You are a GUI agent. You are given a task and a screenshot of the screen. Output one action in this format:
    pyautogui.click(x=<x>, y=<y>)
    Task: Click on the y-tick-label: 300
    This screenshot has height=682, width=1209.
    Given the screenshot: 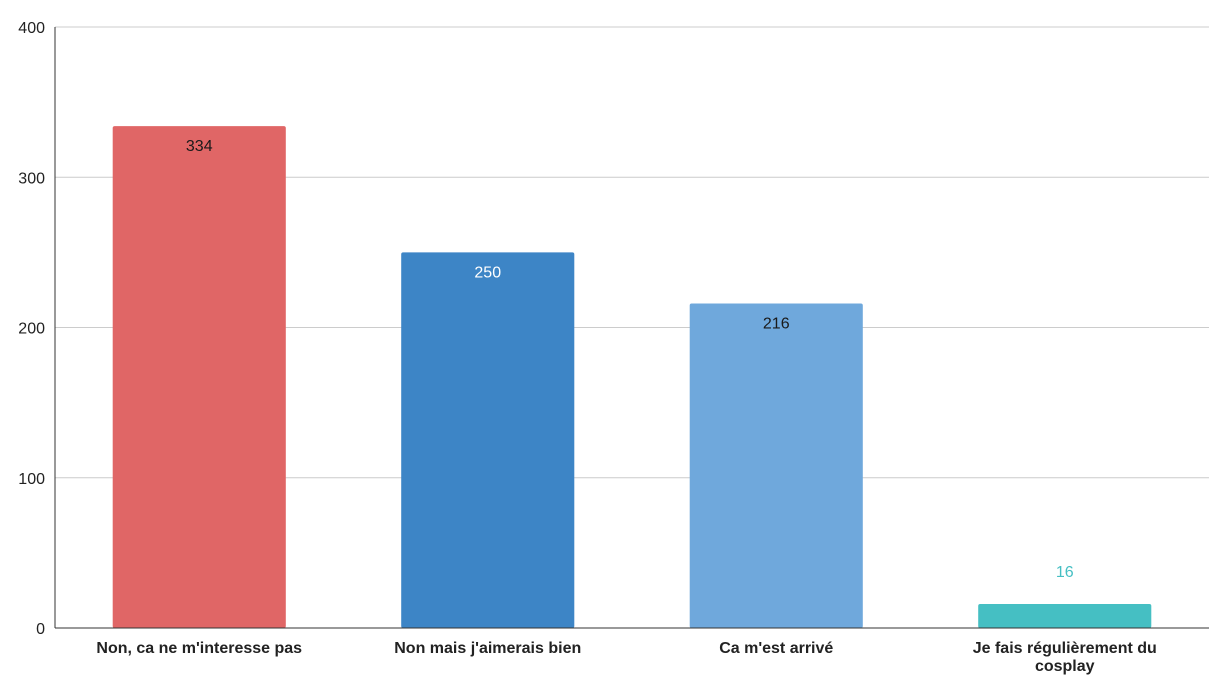 What is the action you would take?
    pyautogui.click(x=31, y=178)
    